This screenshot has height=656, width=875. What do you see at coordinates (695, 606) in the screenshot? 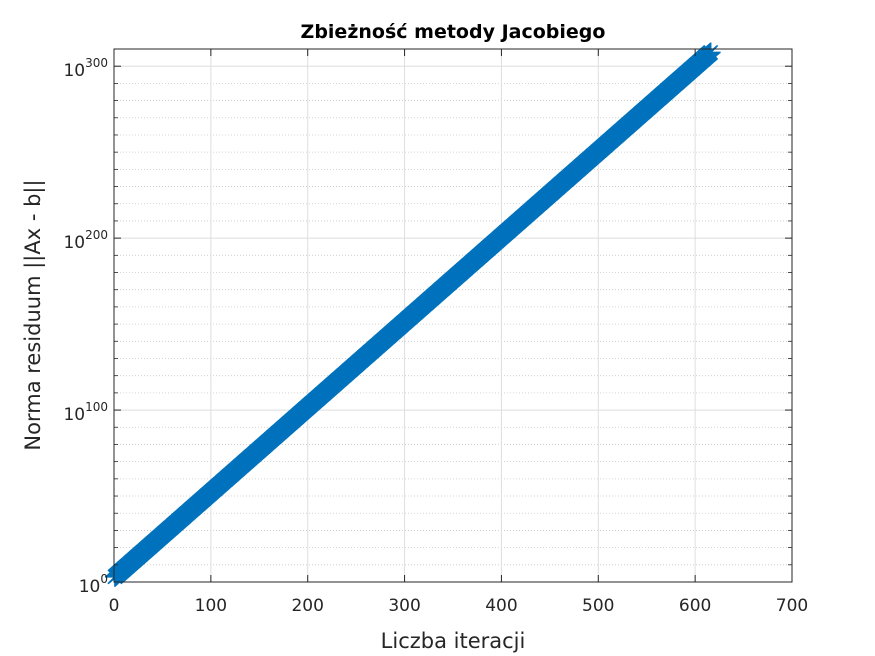
I see `x-tick-label: 600` at bounding box center [695, 606].